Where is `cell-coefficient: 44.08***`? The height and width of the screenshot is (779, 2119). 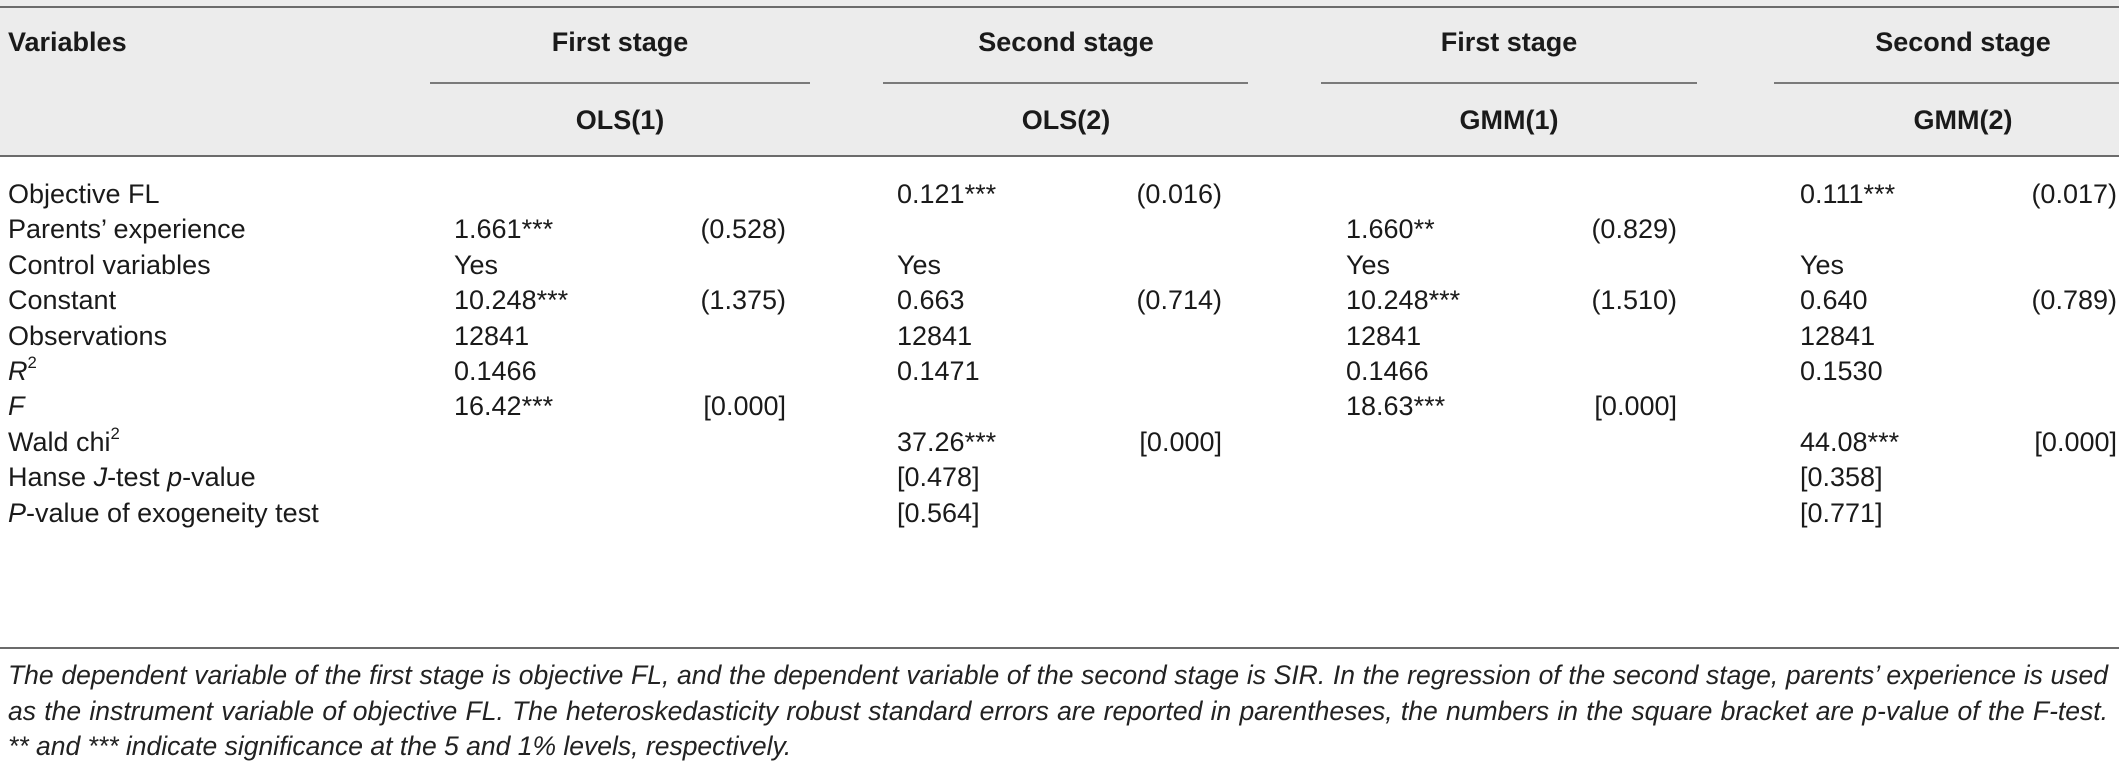
cell-coefficient: 44.08*** is located at coordinates (1850, 442).